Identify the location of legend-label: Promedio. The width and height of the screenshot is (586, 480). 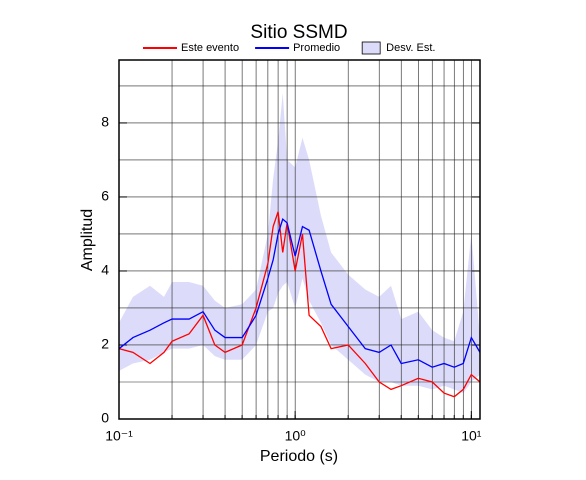
(316, 48).